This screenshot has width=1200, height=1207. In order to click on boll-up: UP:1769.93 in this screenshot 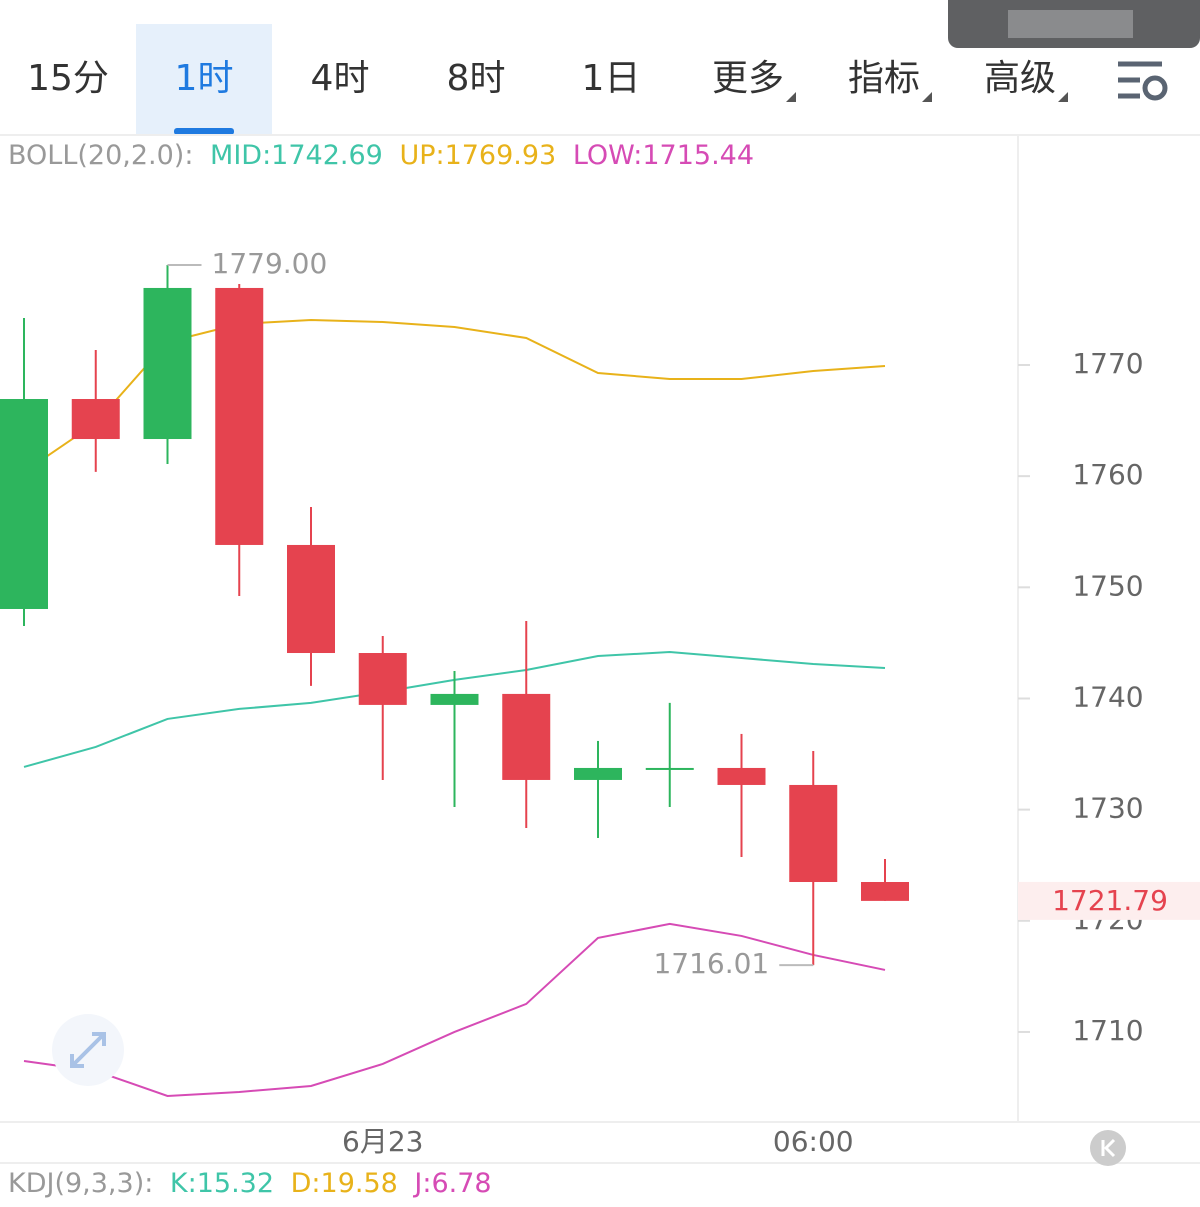, I will do `click(477, 155)`.